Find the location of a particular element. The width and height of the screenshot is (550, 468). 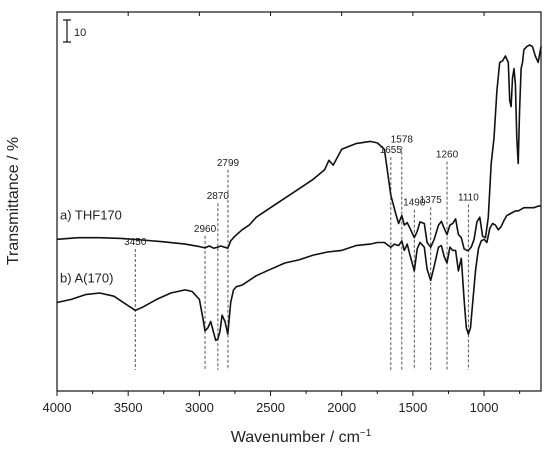

series-label-0: a) THF170 is located at coordinates (91, 214).